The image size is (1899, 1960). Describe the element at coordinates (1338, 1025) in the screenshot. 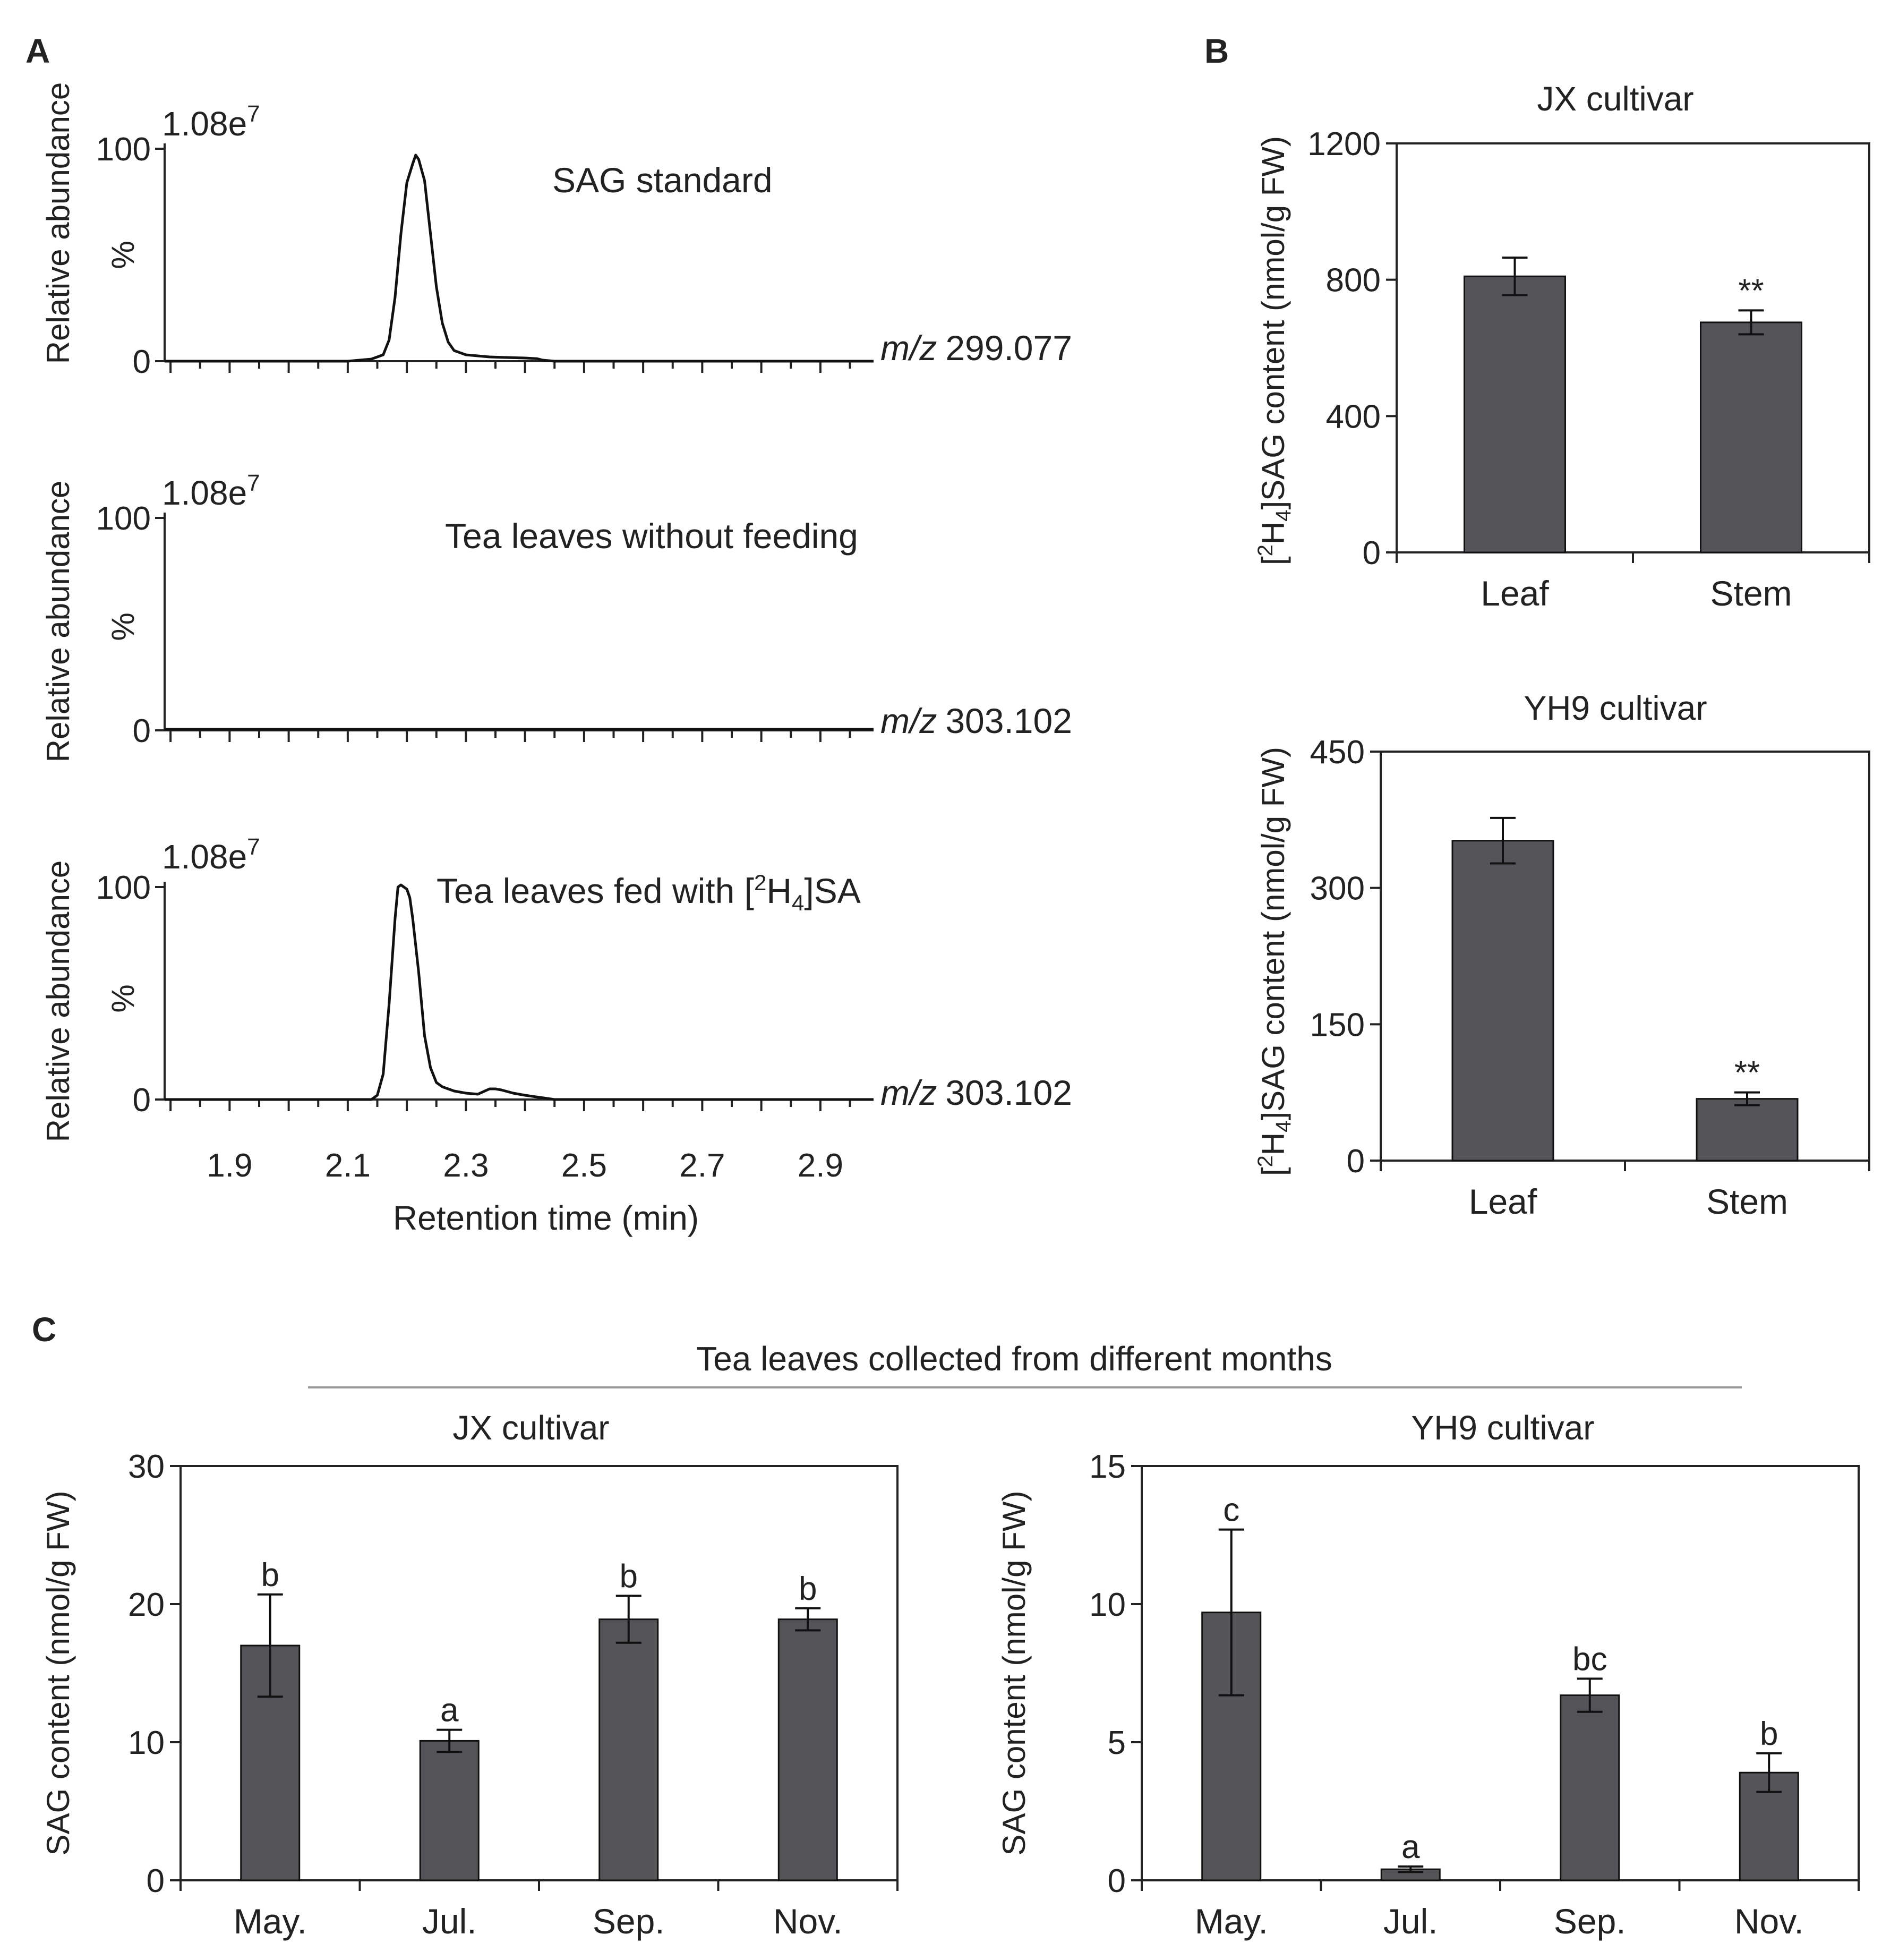

I see `y-tick-label: 150` at that location.